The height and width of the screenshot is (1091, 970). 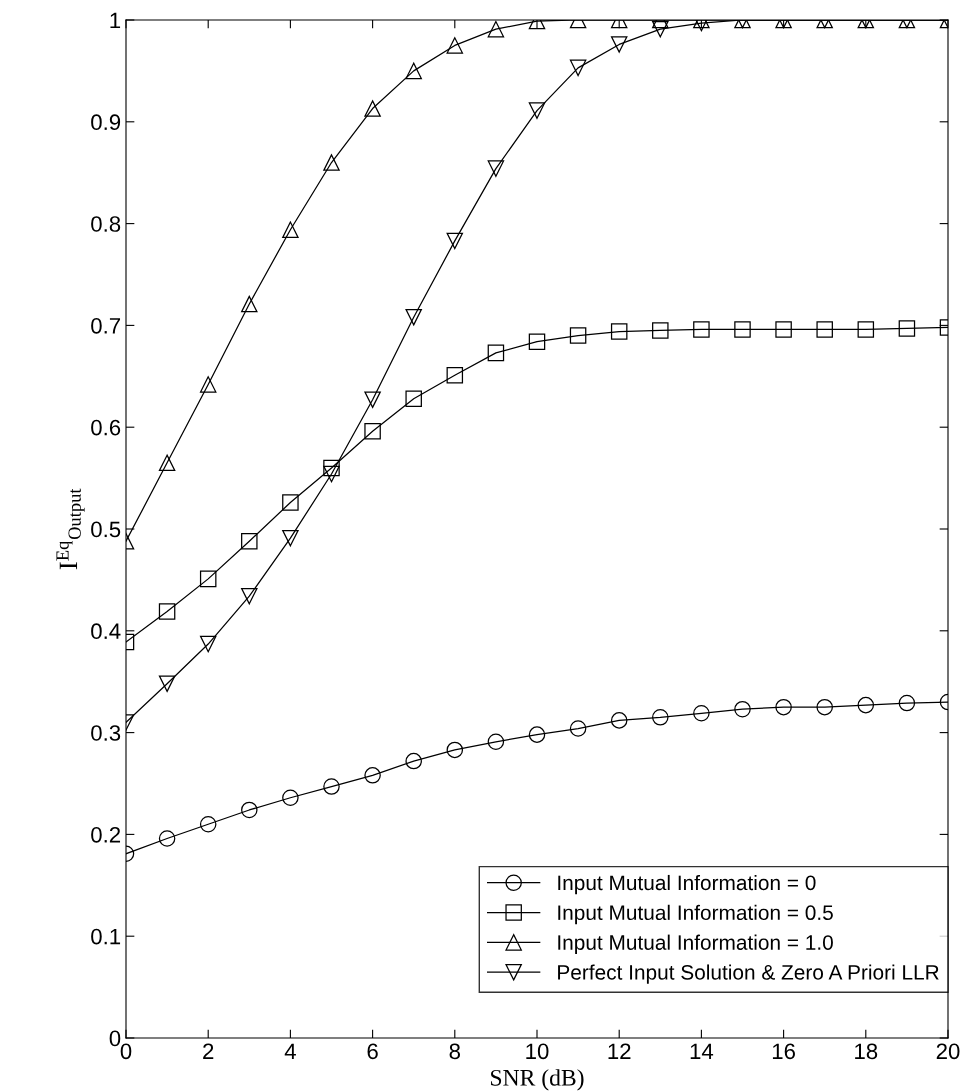 What do you see at coordinates (455, 1051) in the screenshot?
I see `x-tick-label: 8` at bounding box center [455, 1051].